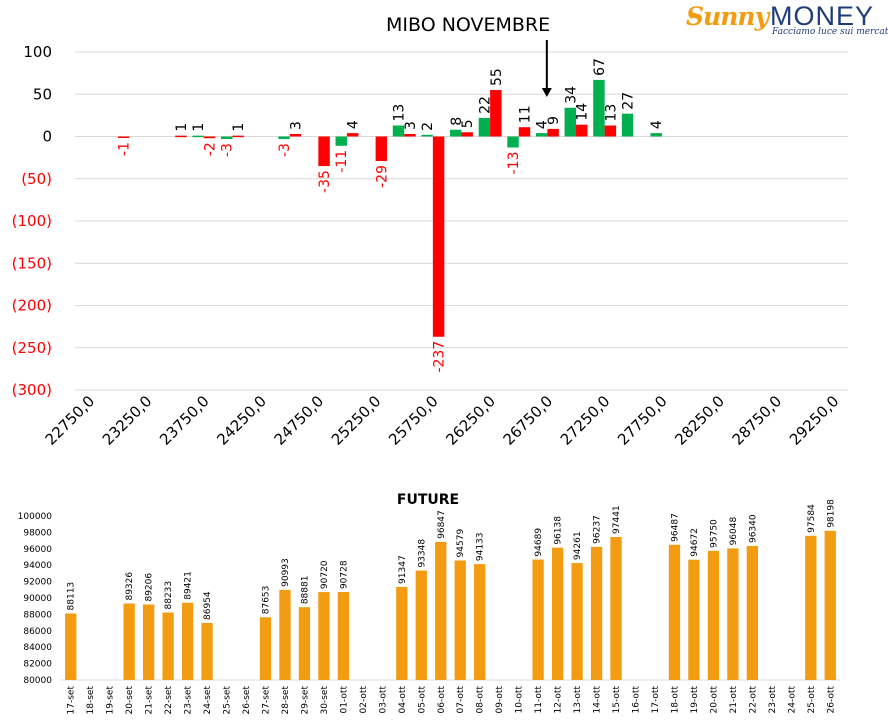  I want to click on future-x-tick-label: 23-set, so click(189, 700).